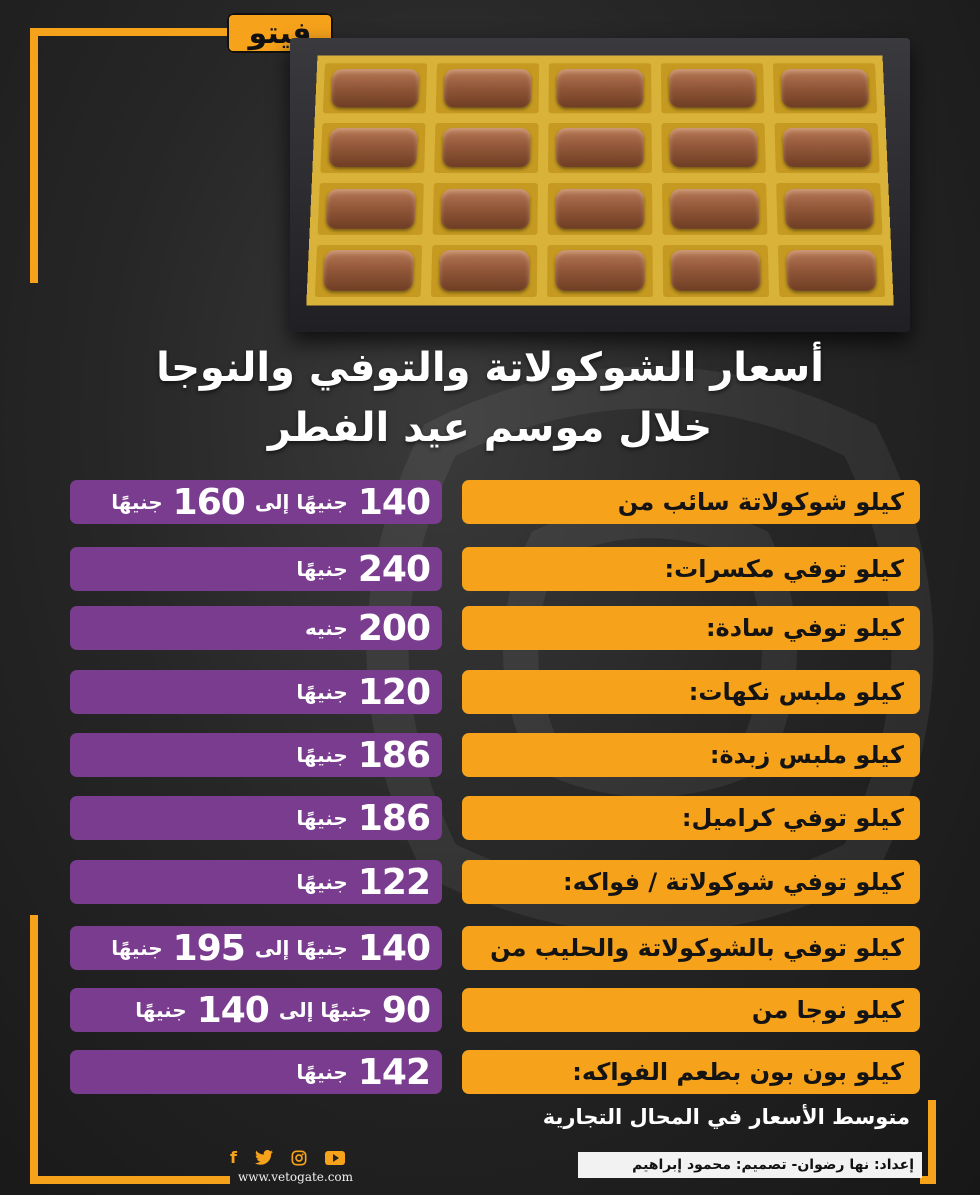  What do you see at coordinates (209, 502) in the screenshot?
I see `price-to: 160` at bounding box center [209, 502].